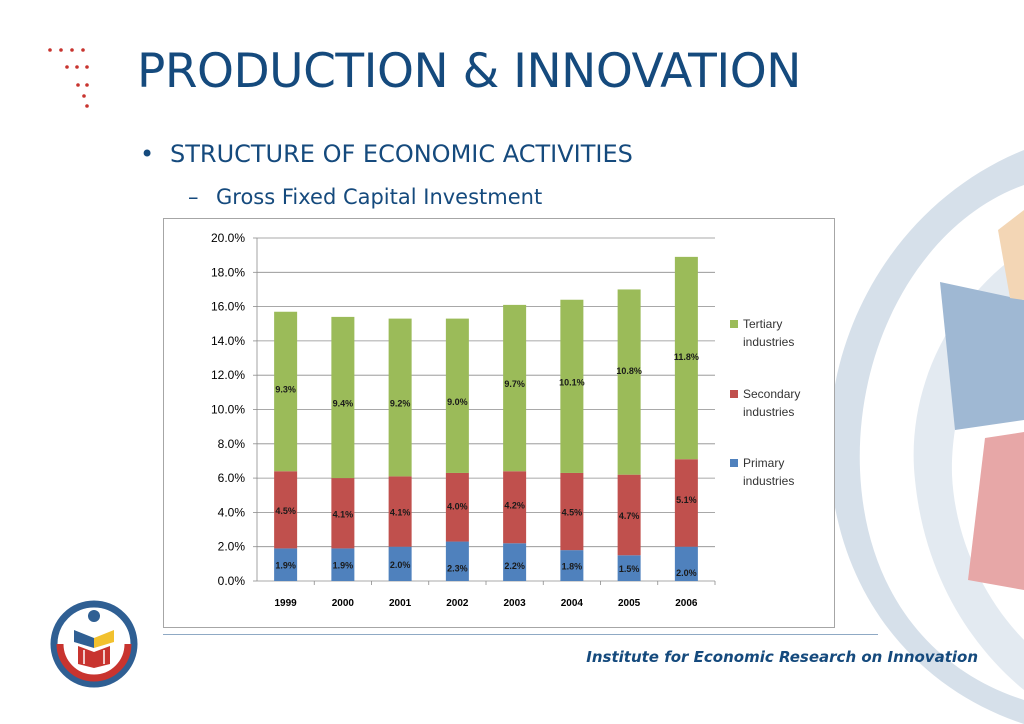  I want to click on data-label: 9.7%, so click(514, 384).